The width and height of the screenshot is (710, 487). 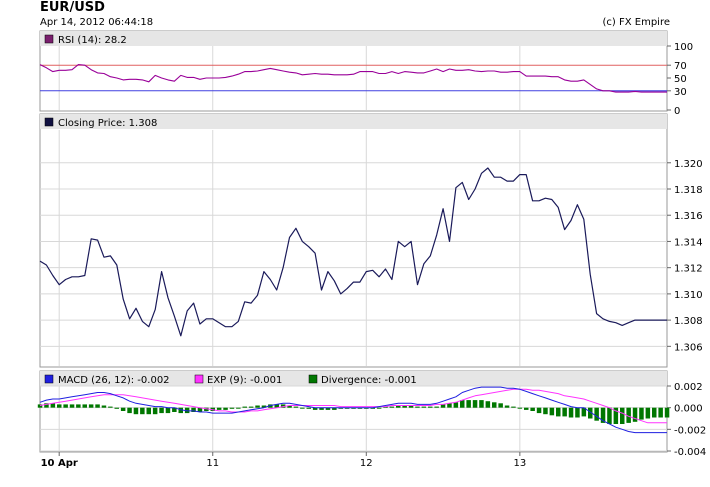 What do you see at coordinates (212, 463) in the screenshot?
I see `x-tick-label: 11` at bounding box center [212, 463].